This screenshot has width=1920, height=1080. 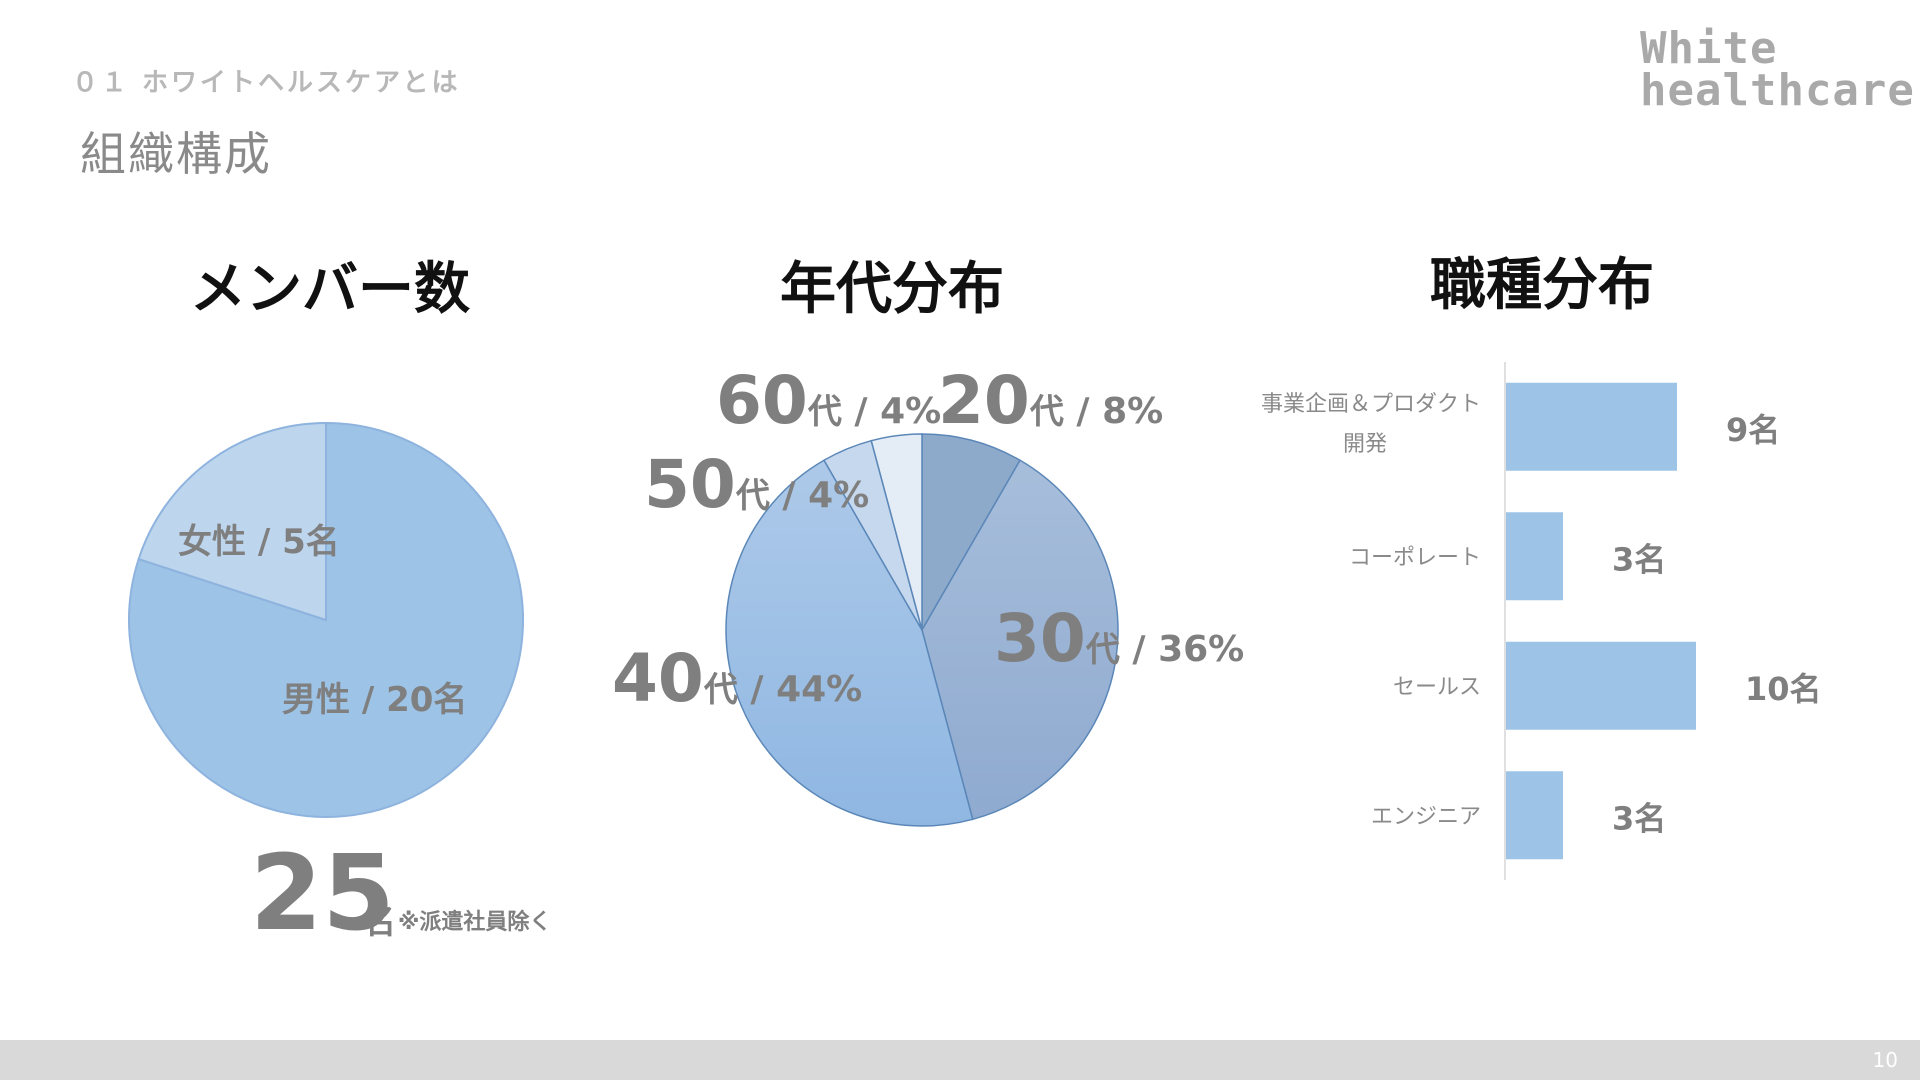 I want to click on logo-line2: healthcare, so click(x=1777, y=90).